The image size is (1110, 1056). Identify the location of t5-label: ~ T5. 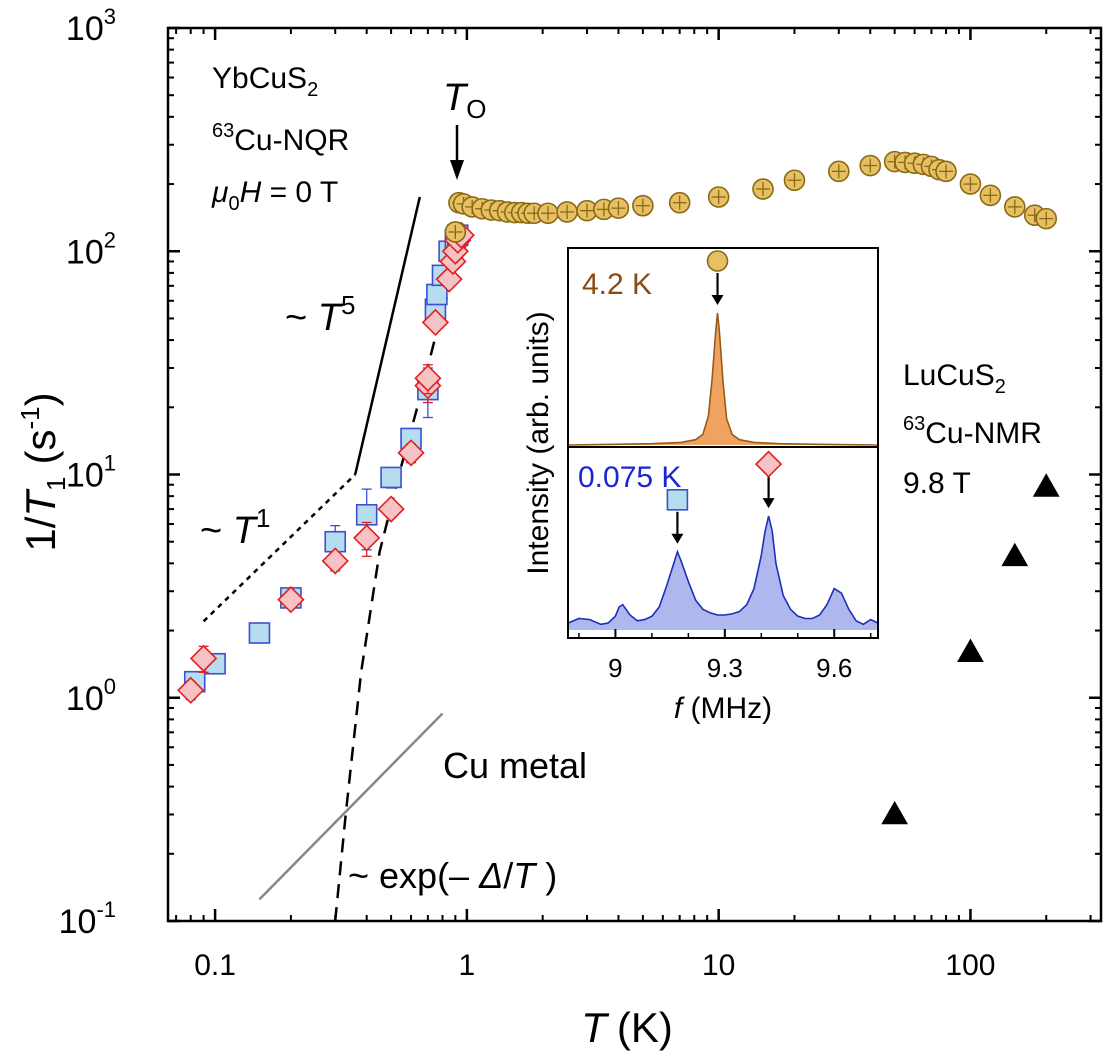
(320, 314).